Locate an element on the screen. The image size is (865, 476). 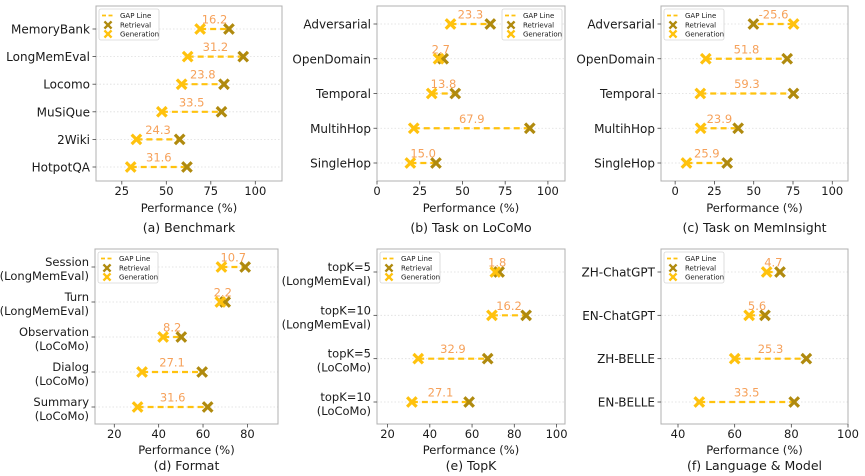
category-row: Dialog(LoCoMo) 27.1 is located at coordinates (122, 372).